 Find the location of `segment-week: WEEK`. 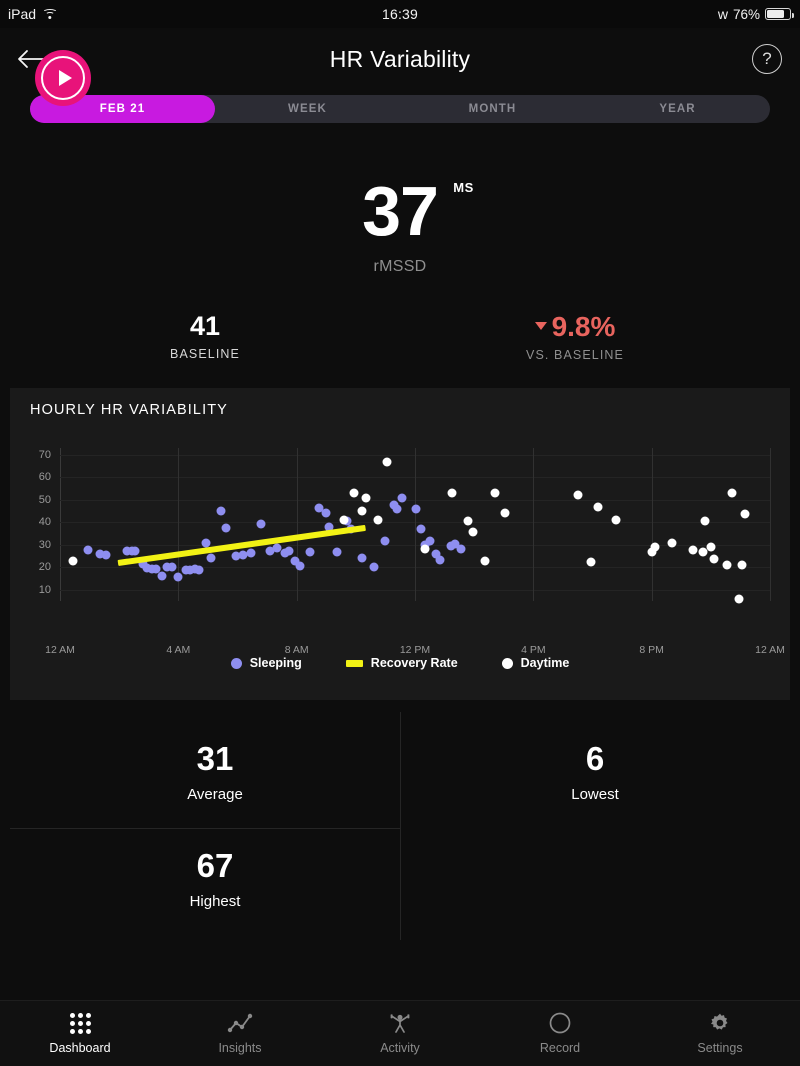

segment-week: WEEK is located at coordinates (307, 109).